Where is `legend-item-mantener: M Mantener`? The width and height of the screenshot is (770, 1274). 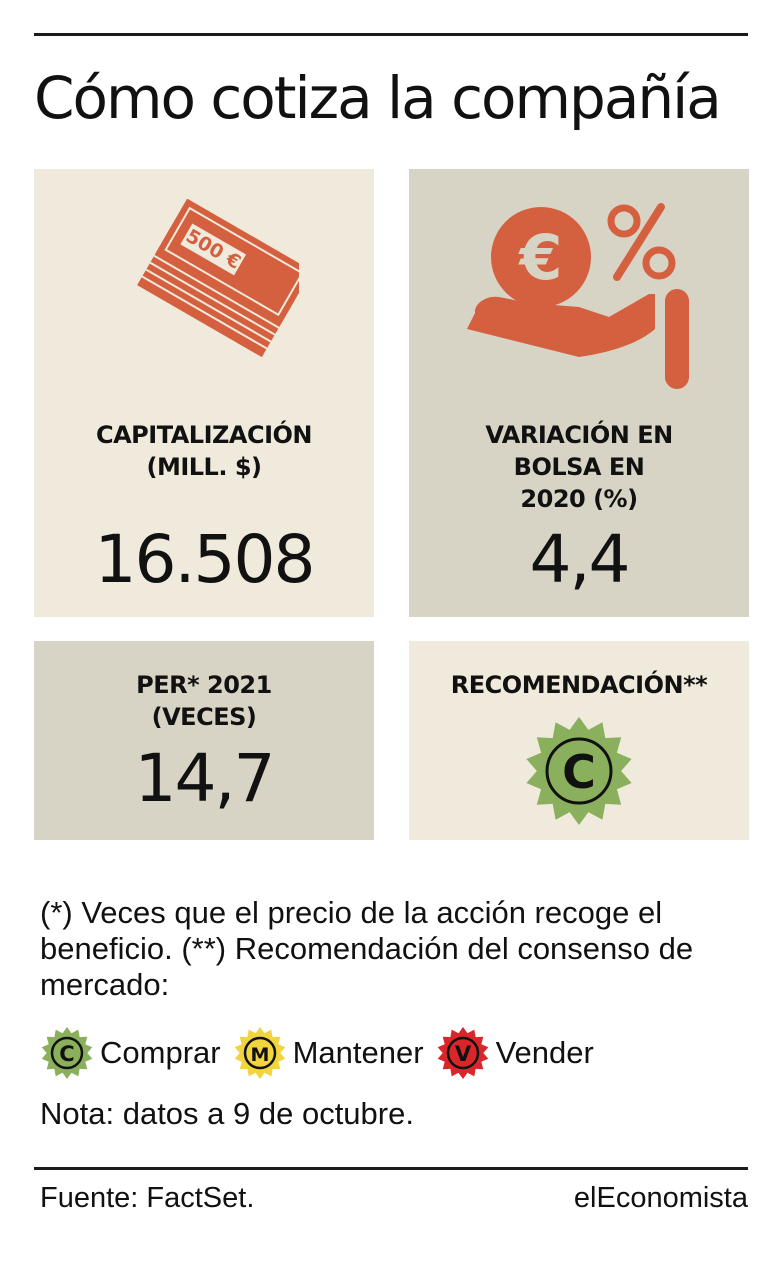 legend-item-mantener: M Mantener is located at coordinates (328, 1053).